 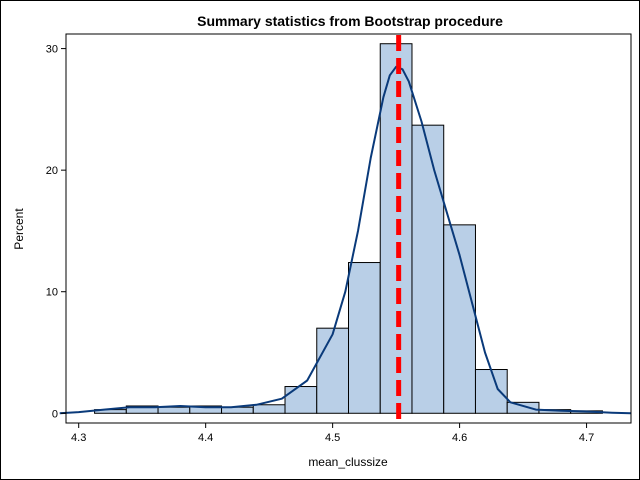 I want to click on y-tick-label: 30, so click(x=52, y=50).